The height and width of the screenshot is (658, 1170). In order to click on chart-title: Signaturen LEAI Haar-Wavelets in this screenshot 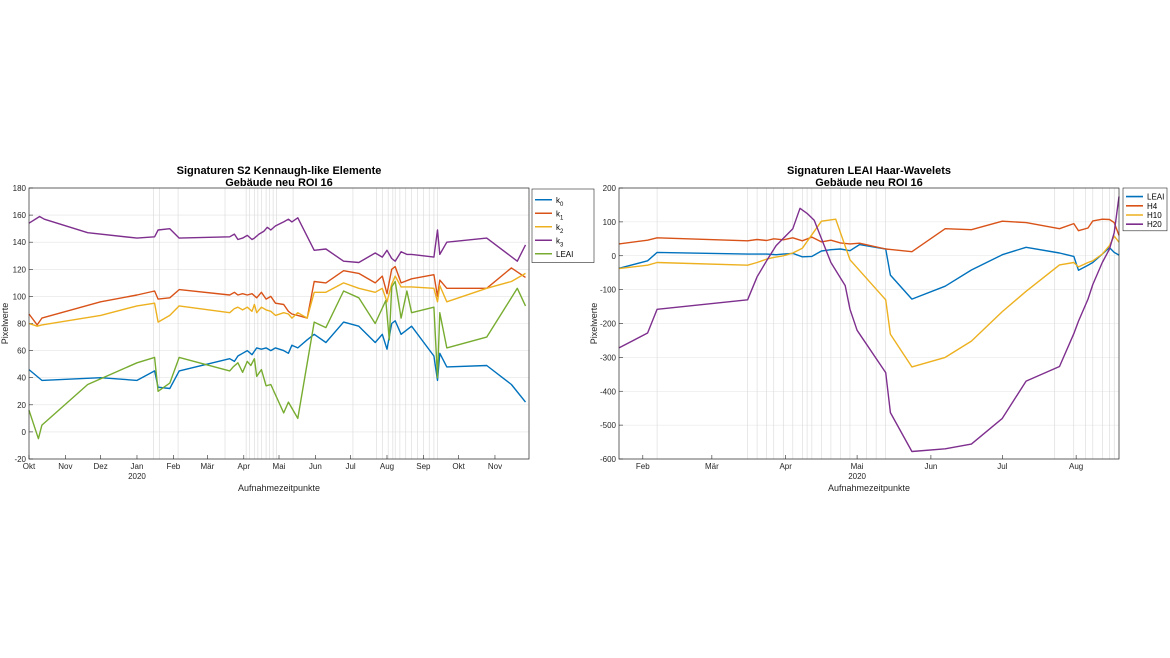, I will do `click(869, 171)`.